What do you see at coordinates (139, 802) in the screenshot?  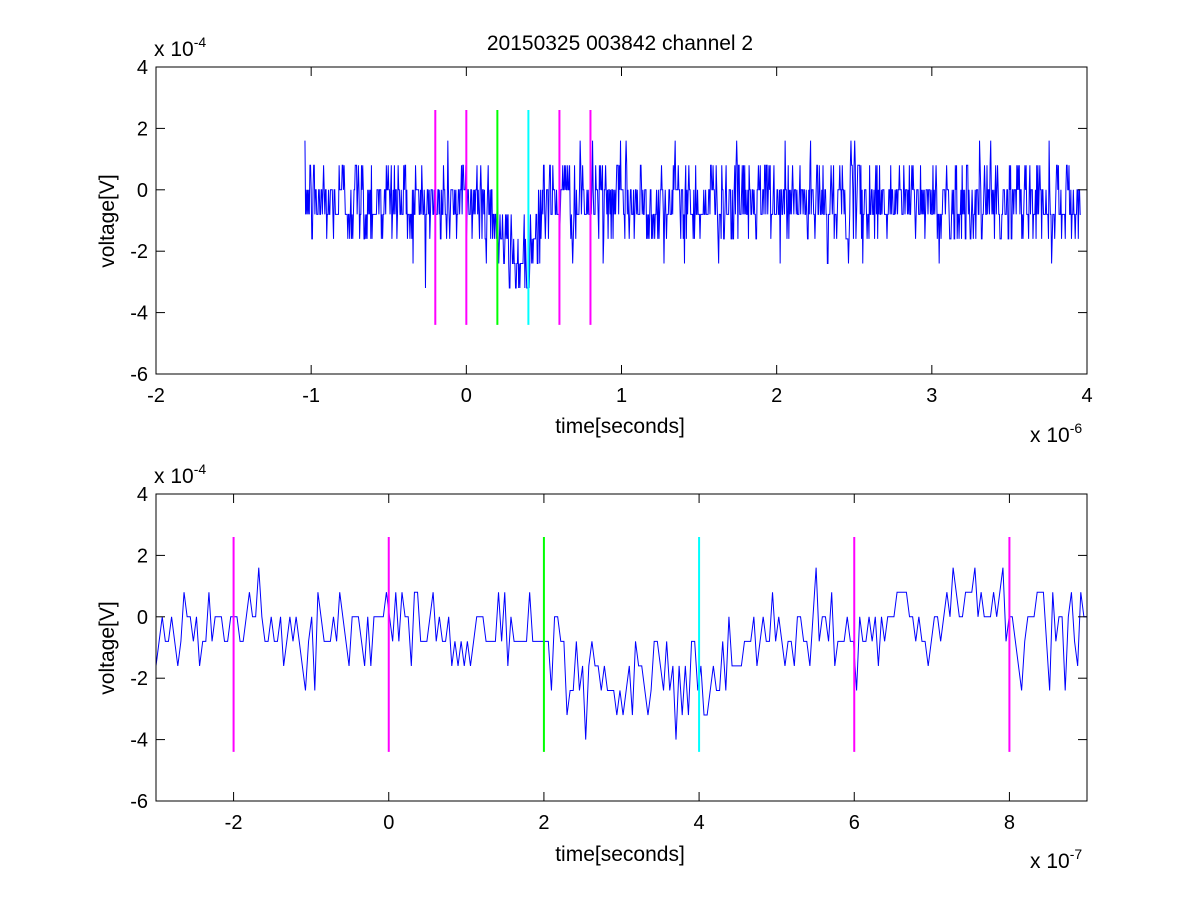 I see `bottom-y-tick-label: -6` at bounding box center [139, 802].